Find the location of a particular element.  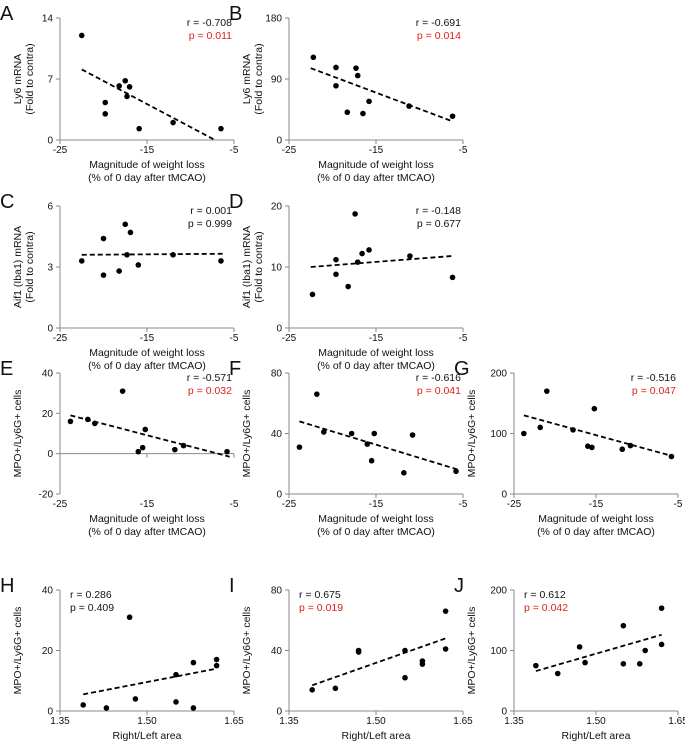

p-value: p = 0.999 is located at coordinates (210, 224).